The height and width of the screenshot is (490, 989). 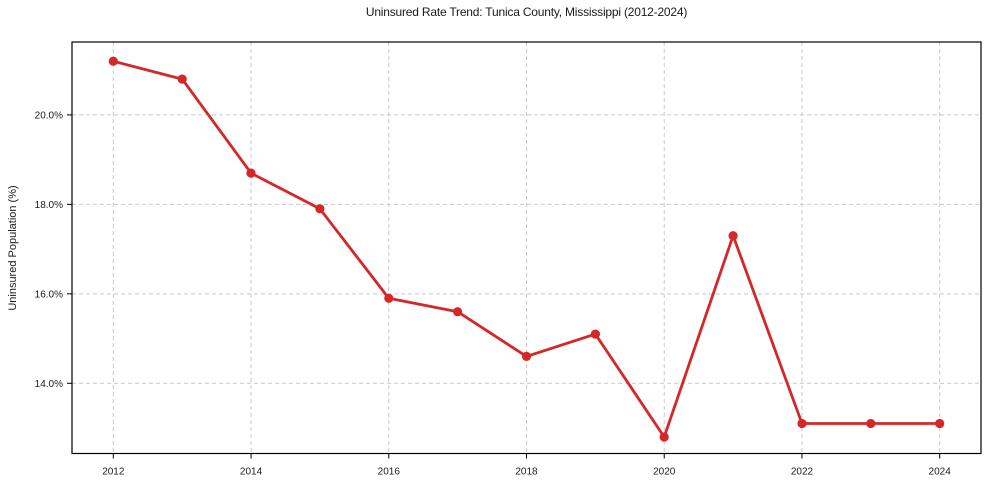 What do you see at coordinates (49, 294) in the screenshot?
I see `y-tick-label: 16.0%` at bounding box center [49, 294].